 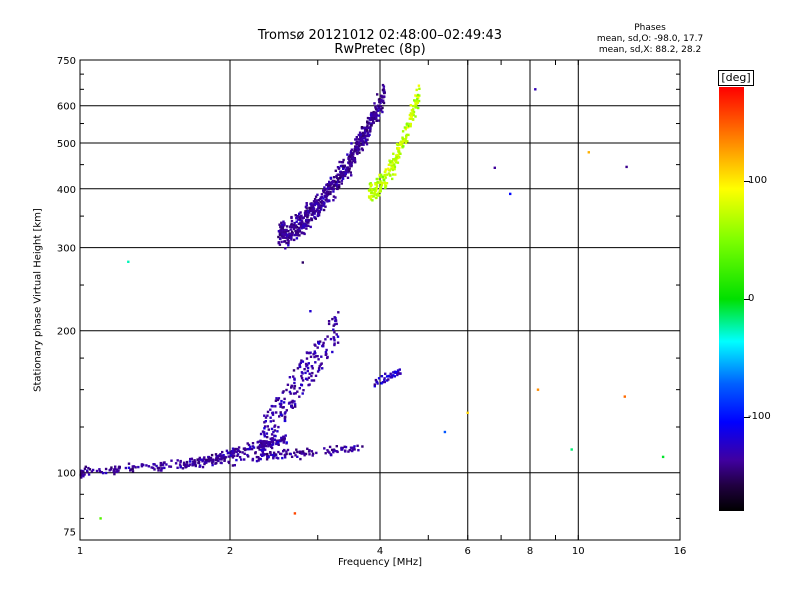 I want to click on y-tick-label: 75, so click(x=69, y=533).